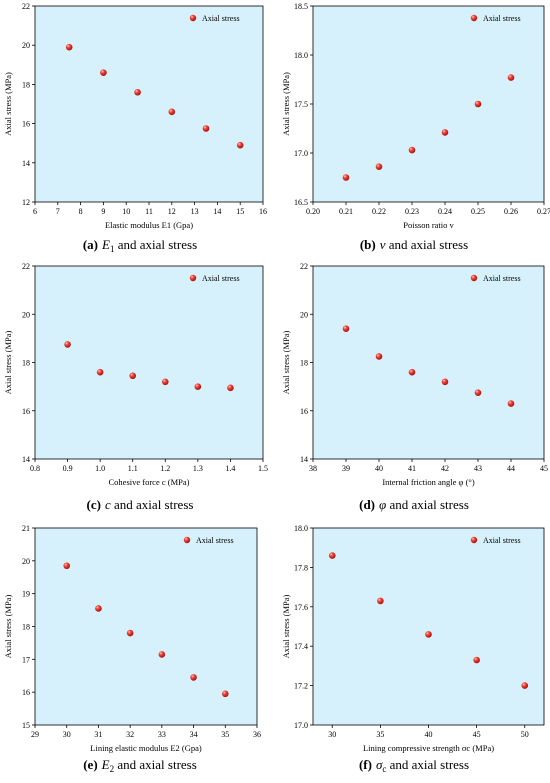 This screenshot has width=550, height=783. I want to click on caption-letter: (c), so click(94, 504).